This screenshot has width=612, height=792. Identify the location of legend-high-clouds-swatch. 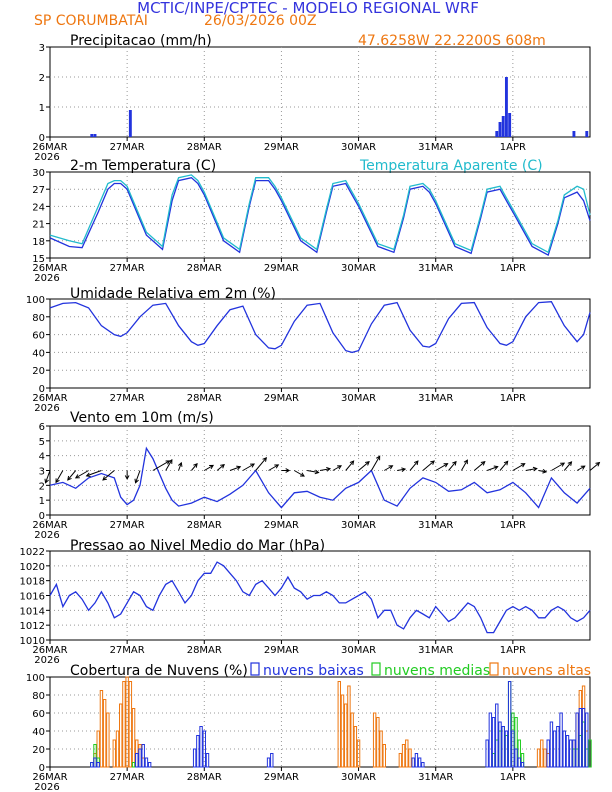
(494, 669).